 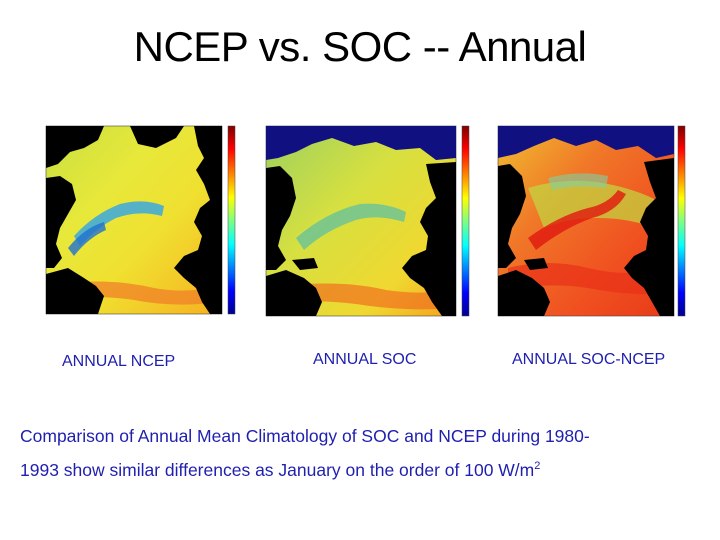 I want to click on label-annual-soc: ANNUAL SOC, so click(x=365, y=359).